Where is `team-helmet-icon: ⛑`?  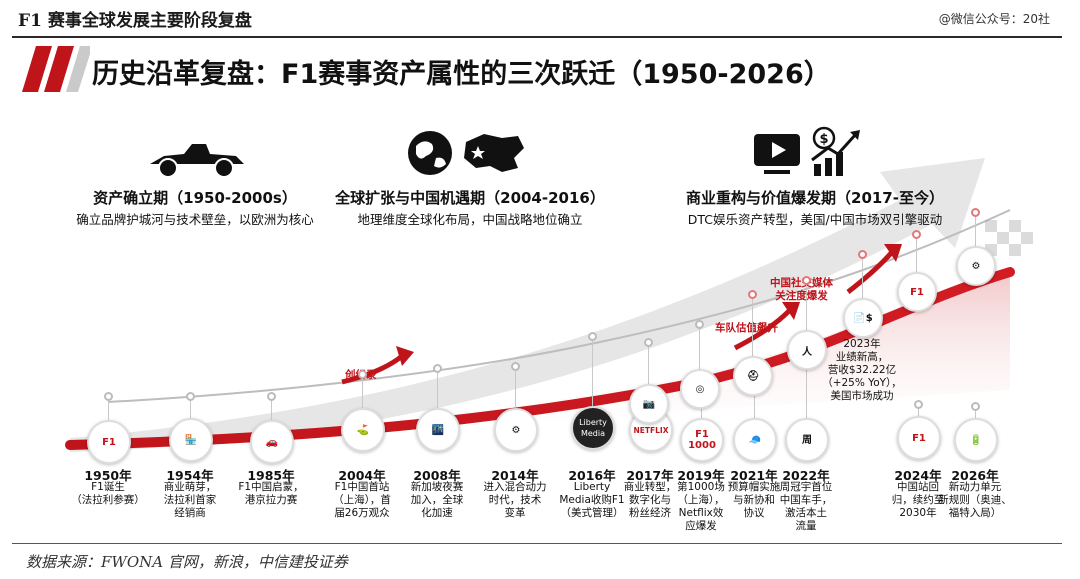 team-helmet-icon: ⛑ is located at coordinates (753, 376).